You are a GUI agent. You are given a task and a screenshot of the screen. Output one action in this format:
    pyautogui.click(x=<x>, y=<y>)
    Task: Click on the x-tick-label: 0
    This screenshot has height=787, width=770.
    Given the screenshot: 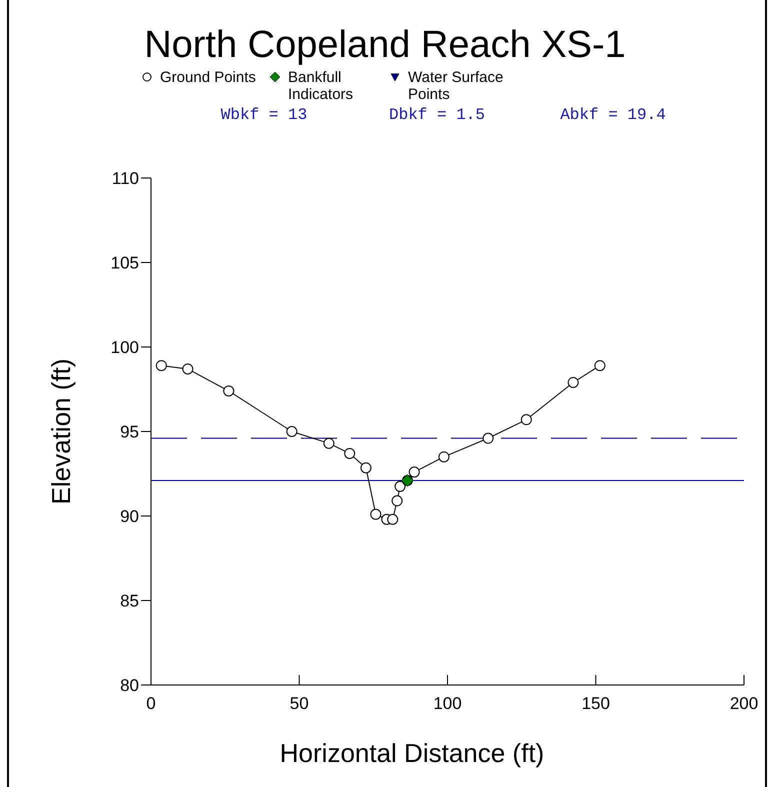 What is the action you would take?
    pyautogui.click(x=151, y=703)
    